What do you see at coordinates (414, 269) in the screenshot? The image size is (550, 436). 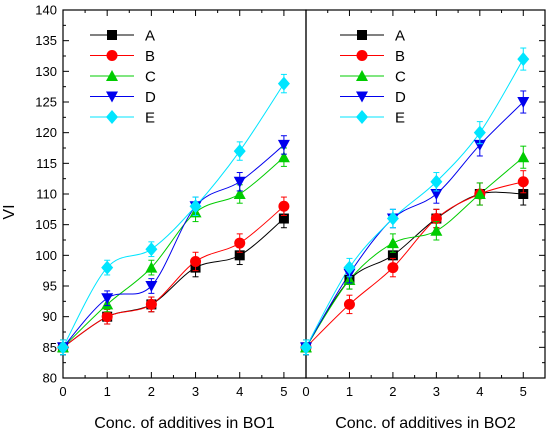 I see `series-line-A` at bounding box center [414, 269].